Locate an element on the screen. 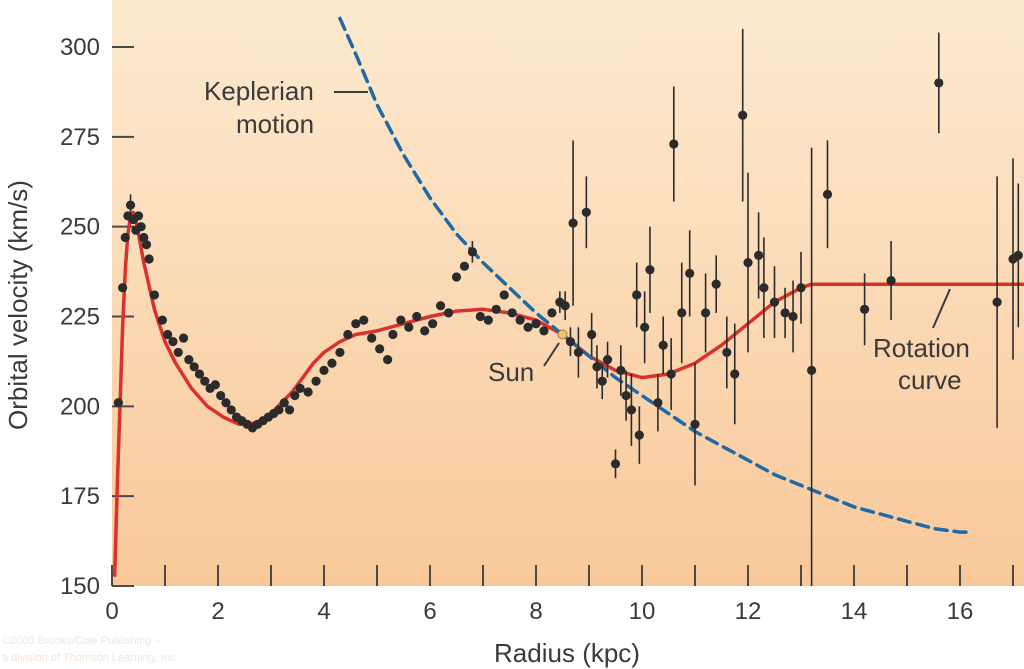 Image resolution: width=1024 pixels, height=669 pixels. rotation-label-line1: Rotation is located at coordinates (921, 348).